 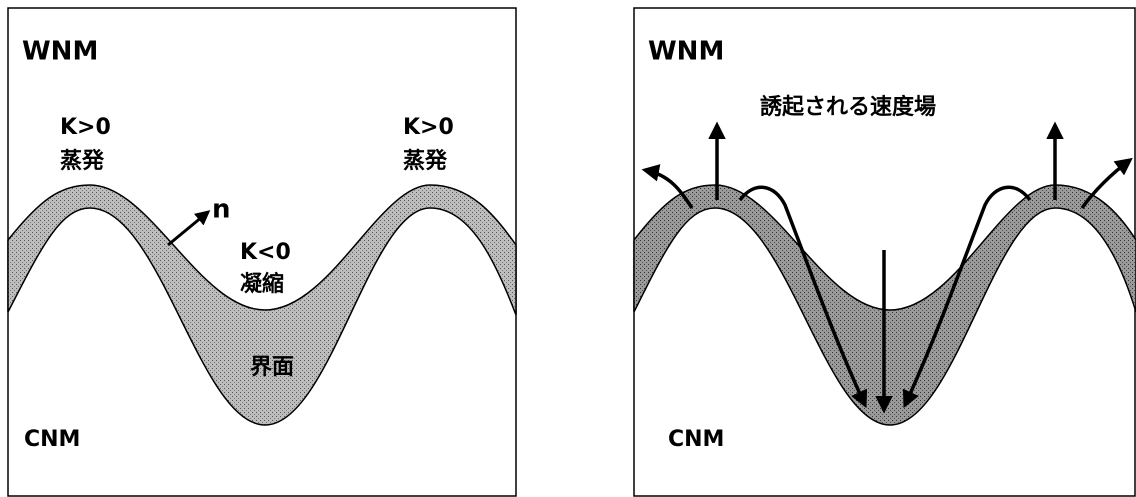 I want to click on process-label: 凝縮, so click(x=262, y=284).